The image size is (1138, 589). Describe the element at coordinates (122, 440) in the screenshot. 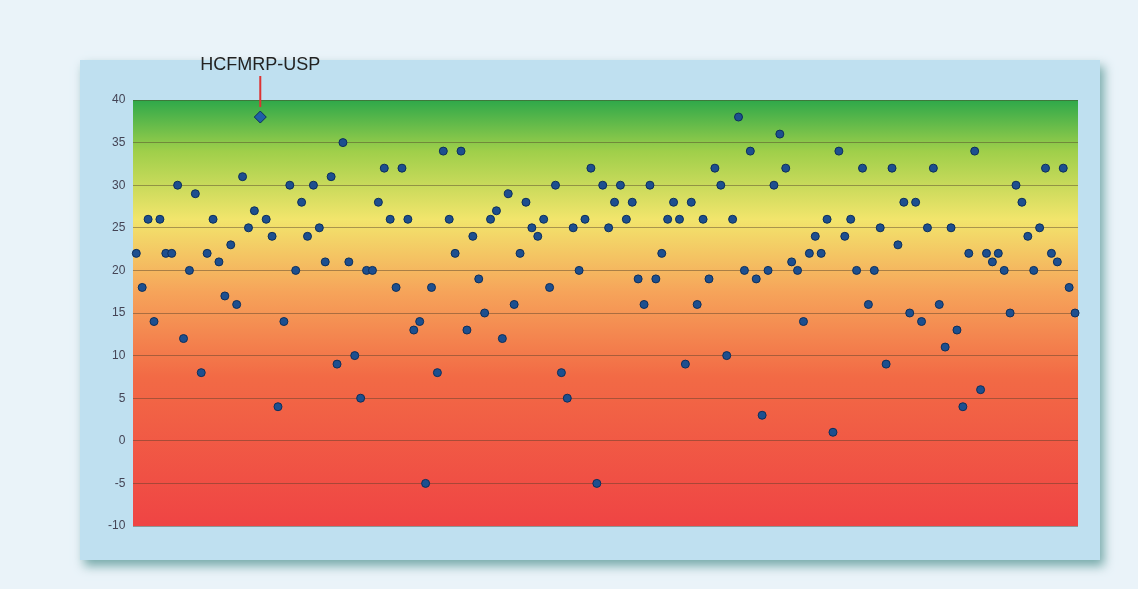

I see `y-tick-label: 0` at that location.